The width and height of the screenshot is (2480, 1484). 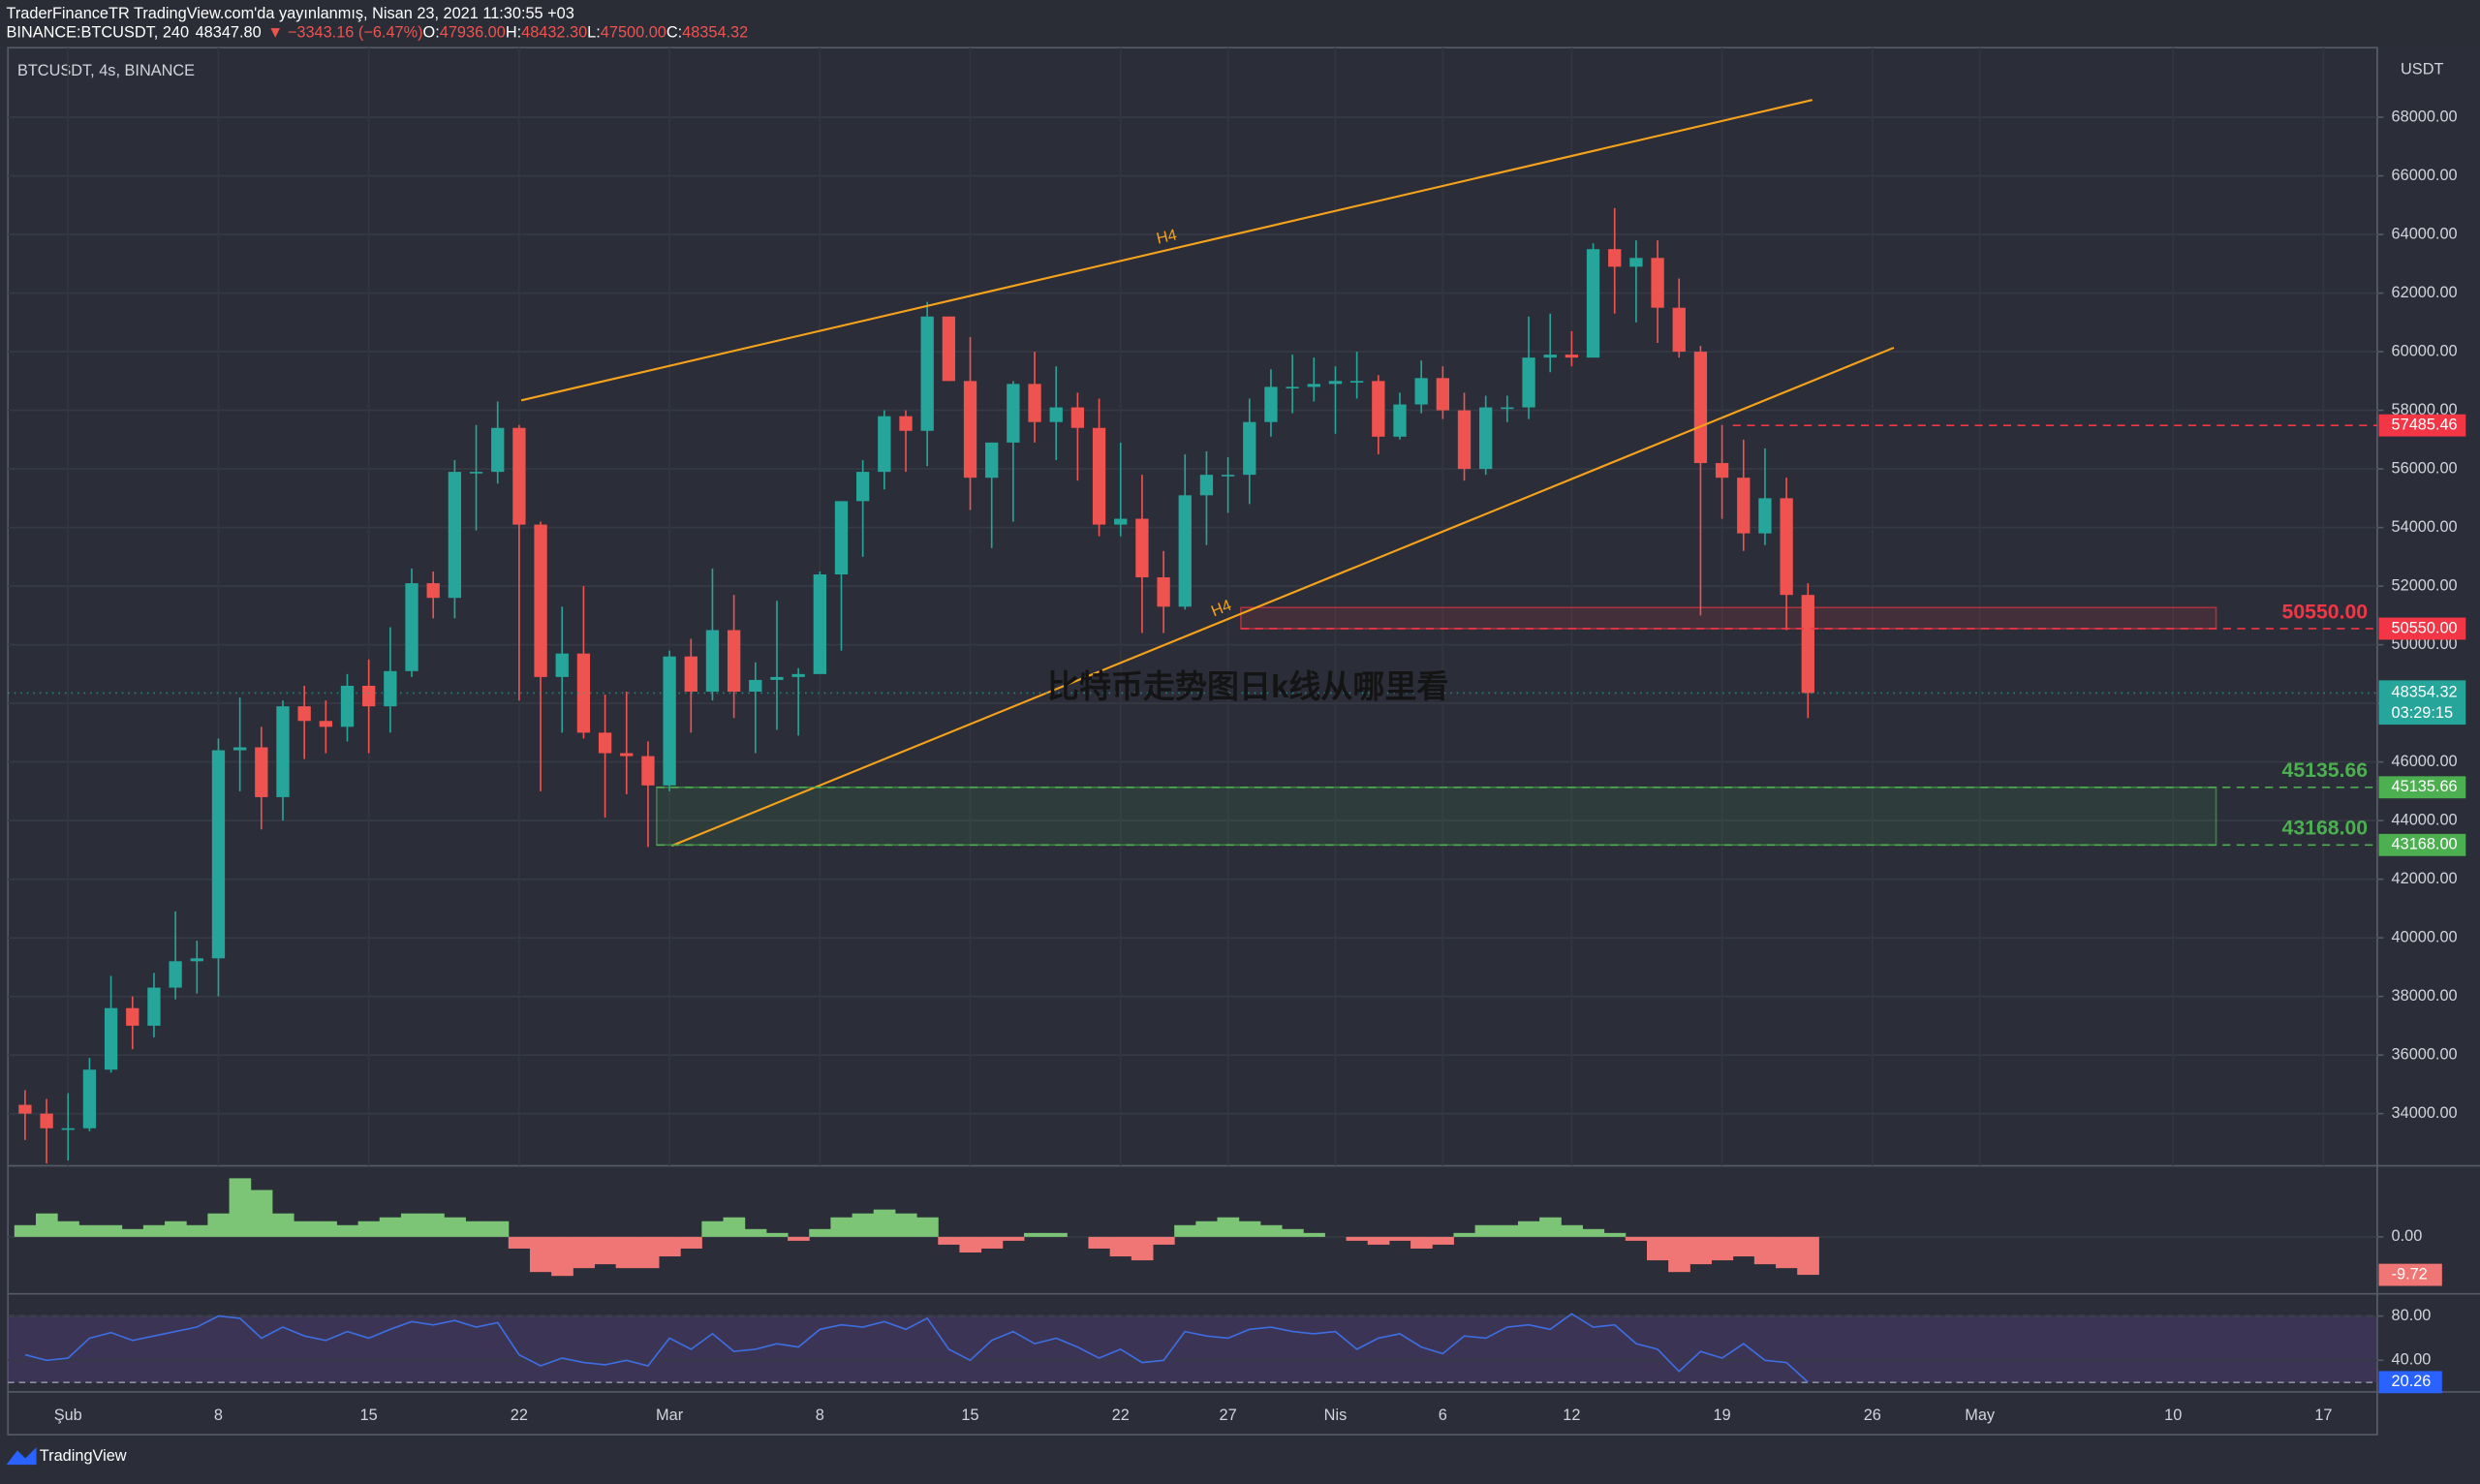 I want to click on header-part: 47500.00, so click(x=633, y=33).